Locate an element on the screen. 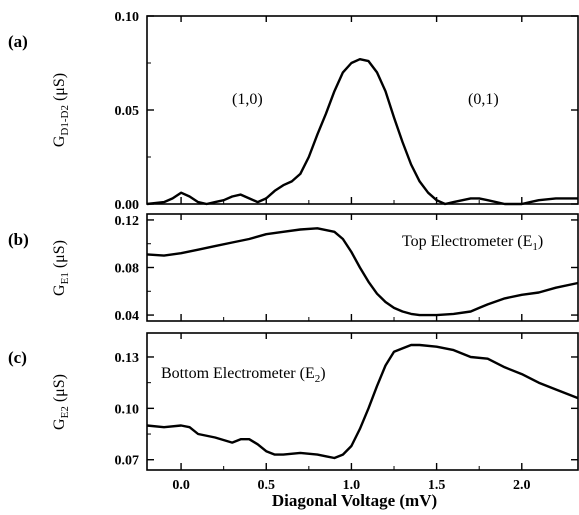  x-tick-label: 0.5 is located at coordinates (266, 485).